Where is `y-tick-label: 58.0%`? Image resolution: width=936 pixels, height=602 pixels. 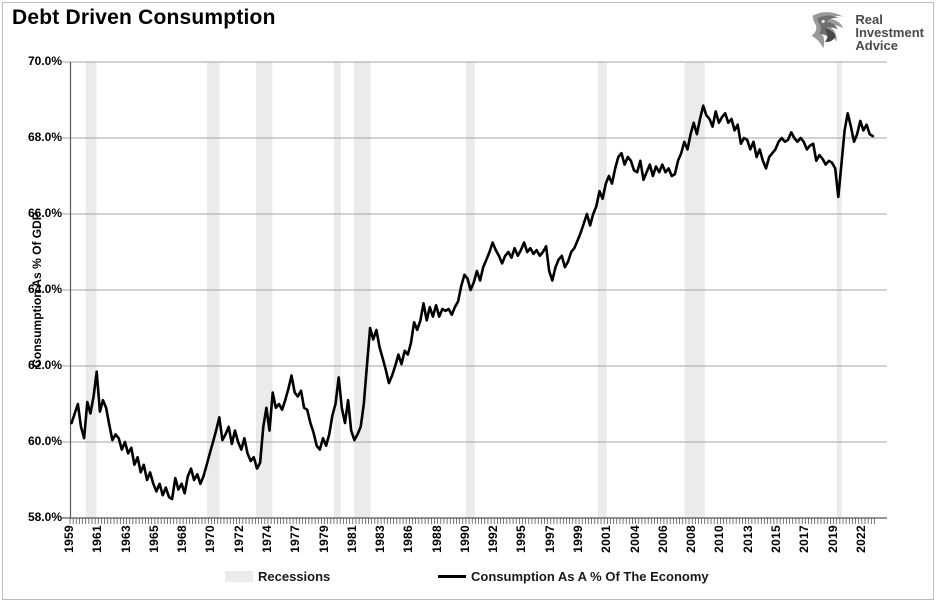
y-tick-label: 58.0% is located at coordinates (44, 517).